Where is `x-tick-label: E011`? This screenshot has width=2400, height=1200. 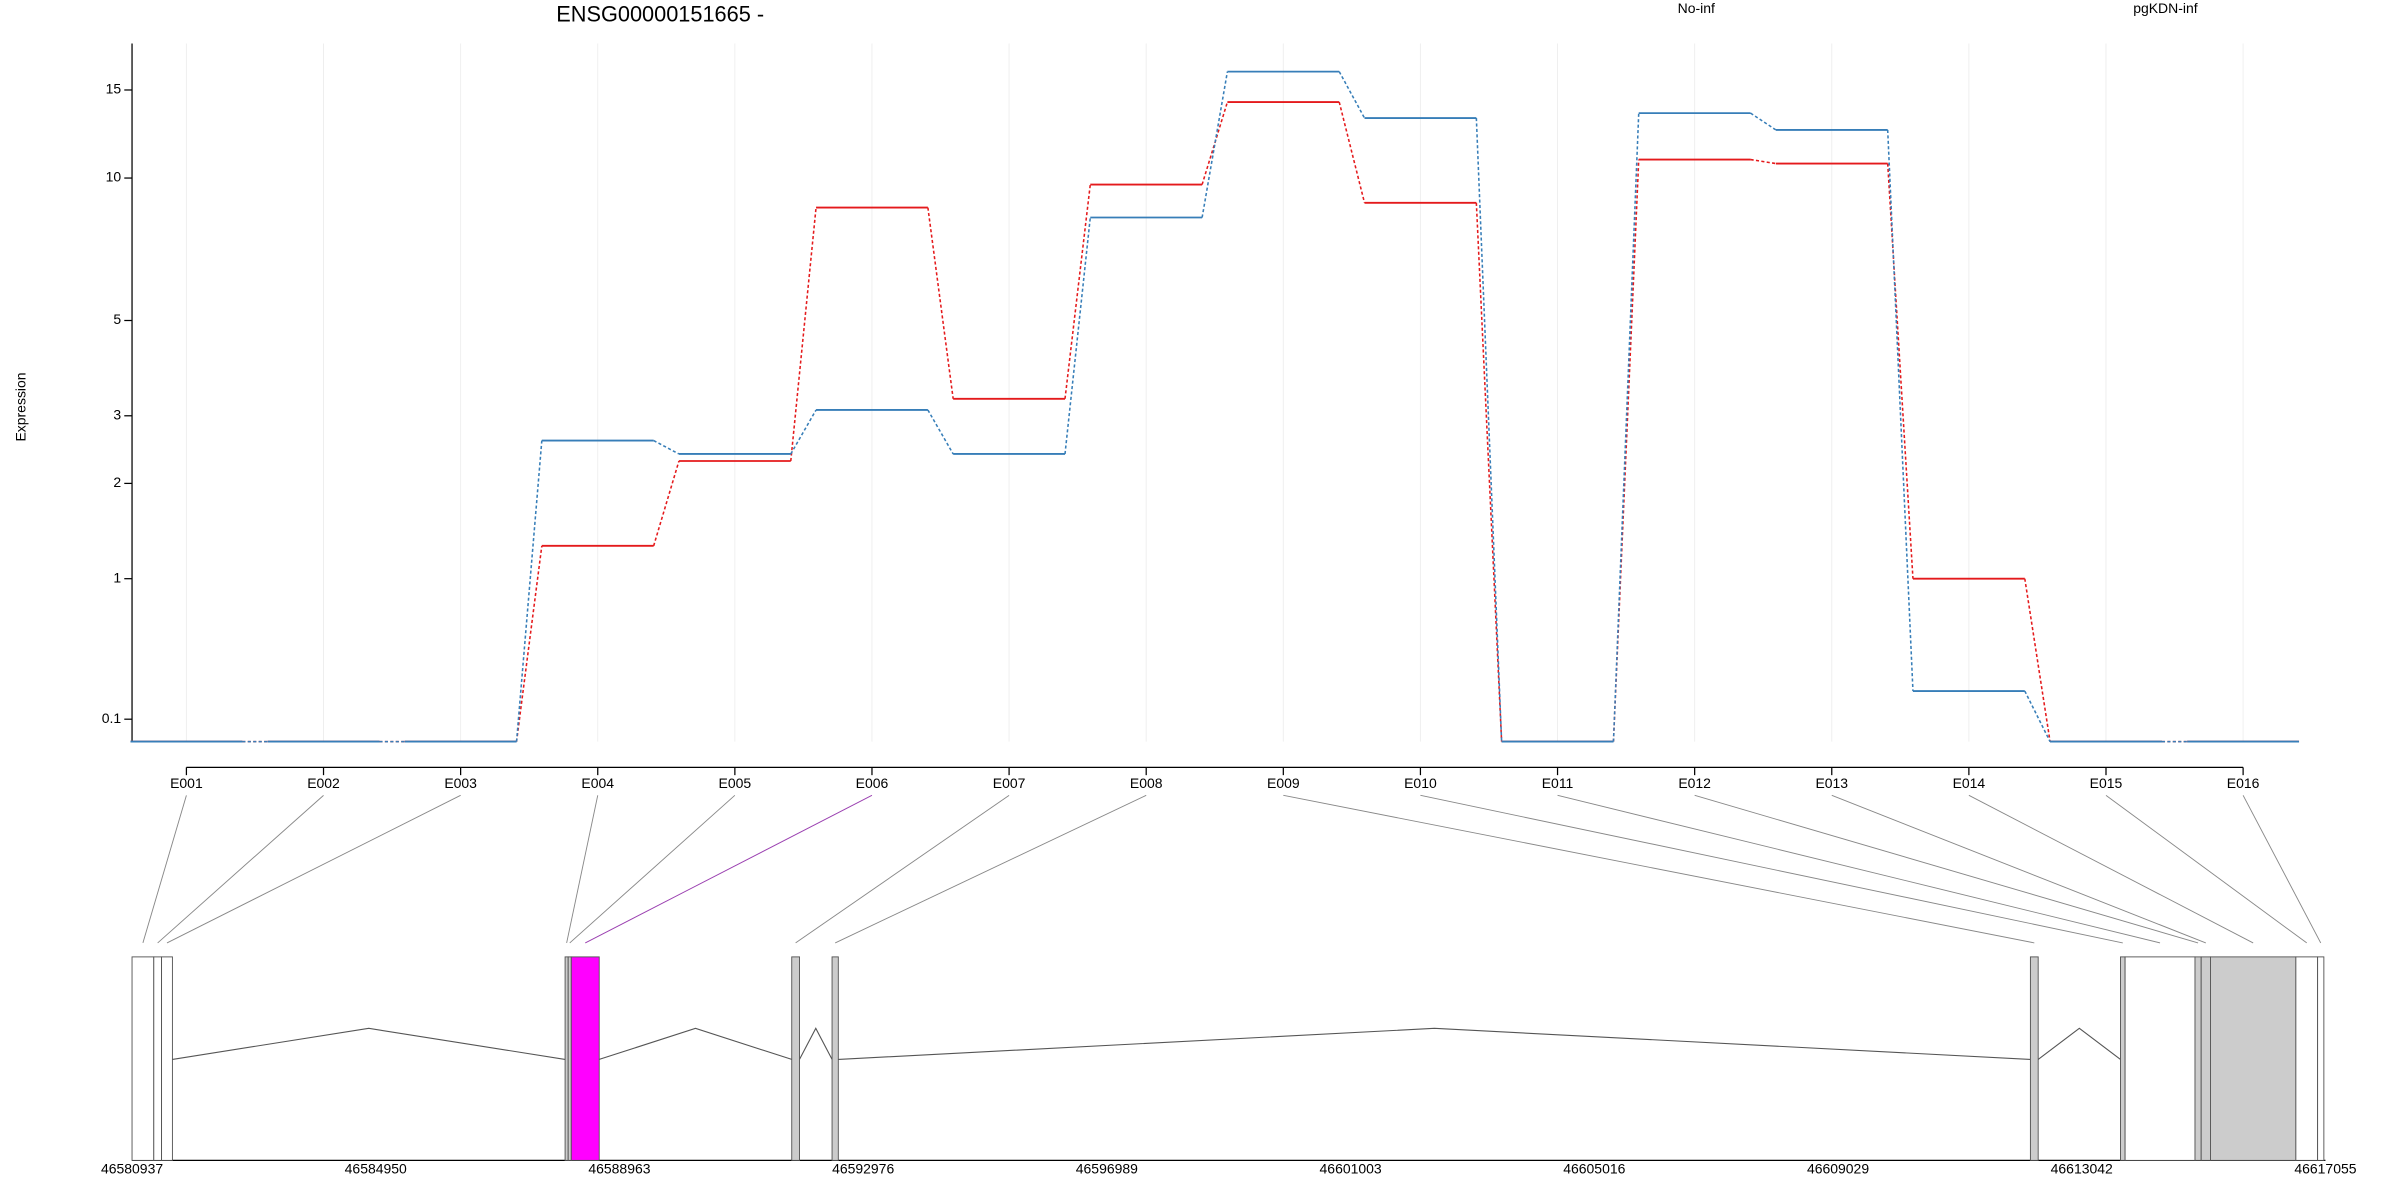
x-tick-label: E011 is located at coordinates (1558, 783).